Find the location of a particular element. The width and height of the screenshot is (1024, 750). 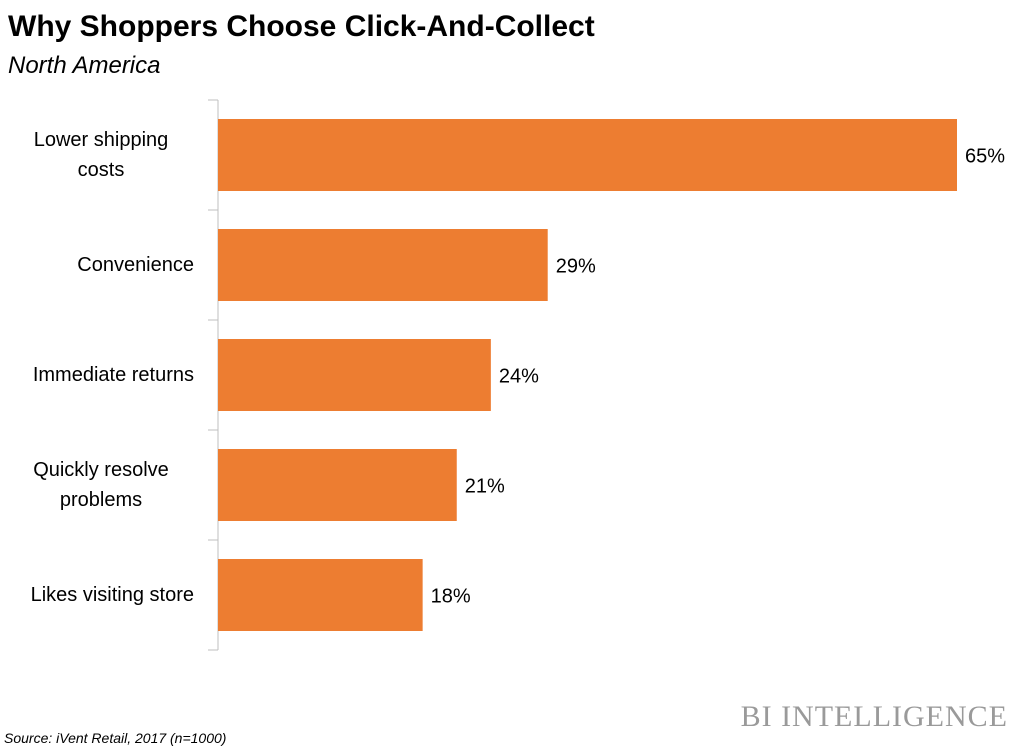

category-label-box: Convenience is located at coordinates (135, 265).